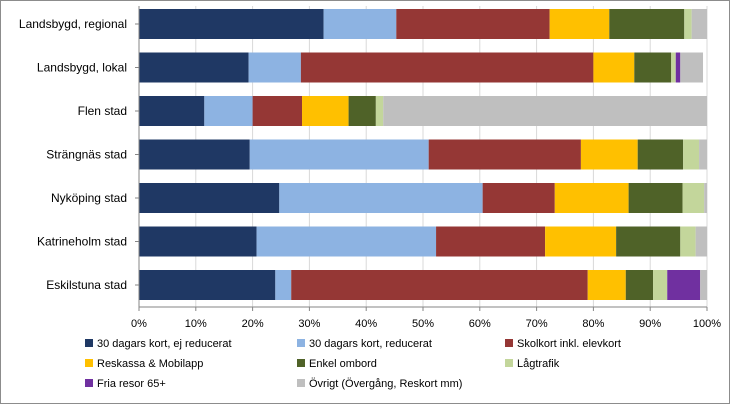 The width and height of the screenshot is (732, 406). Describe the element at coordinates (102, 111) in the screenshot. I see `category-label: Flen stad` at that location.